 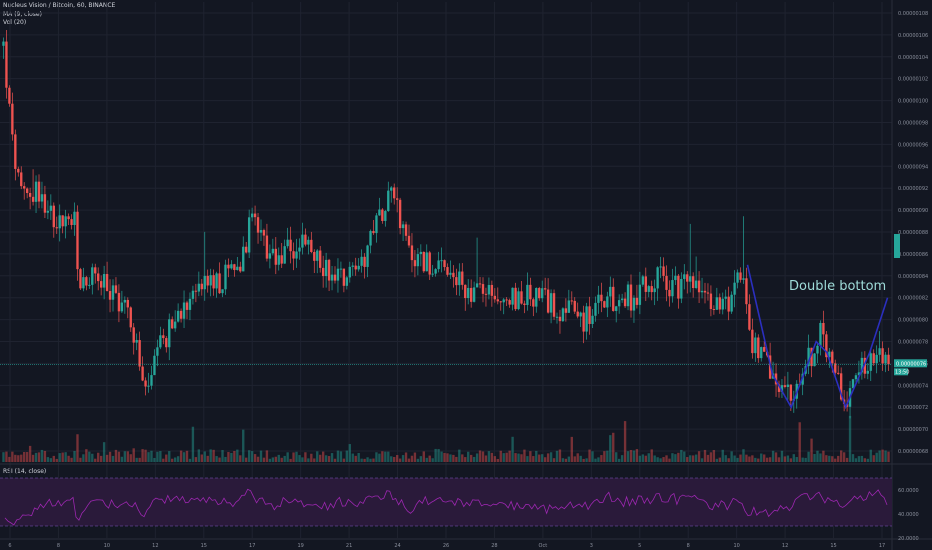 I want to click on ma-legend: MA (9, close), so click(x=22, y=14).